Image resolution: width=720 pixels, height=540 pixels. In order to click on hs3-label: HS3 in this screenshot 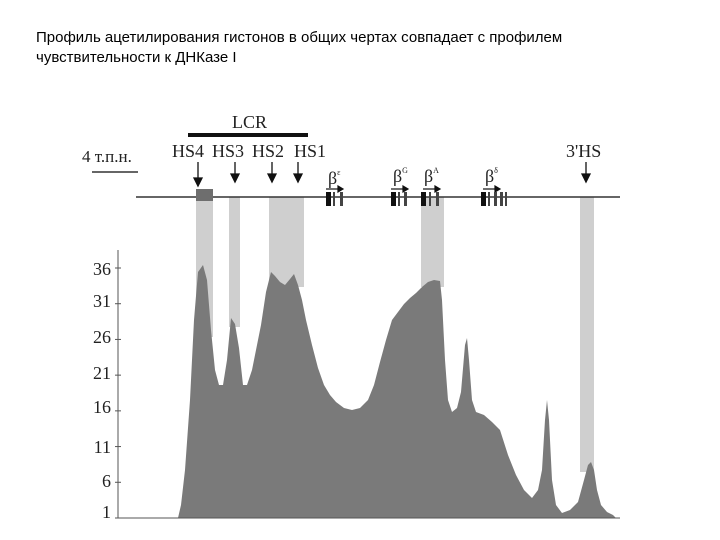, I will do `click(228, 151)`.